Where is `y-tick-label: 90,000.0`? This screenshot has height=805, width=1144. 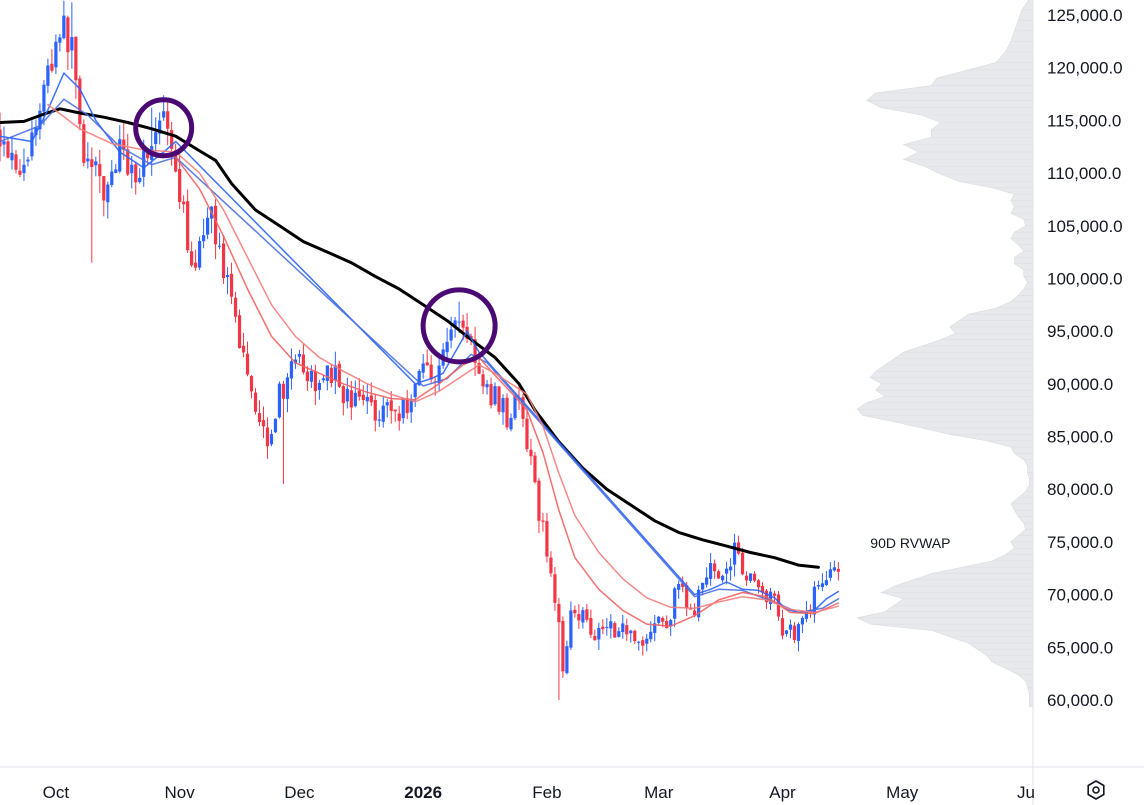 y-tick-label: 90,000.0 is located at coordinates (1080, 384).